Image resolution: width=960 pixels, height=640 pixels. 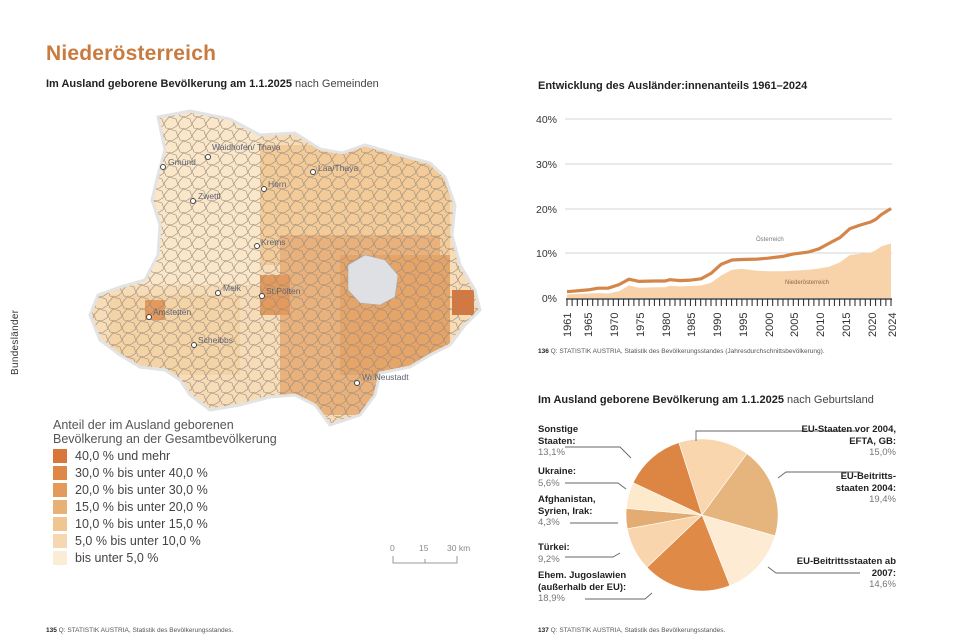 What do you see at coordinates (130, 540) in the screenshot?
I see `legend-item: 5,0 % bis unter 10,0 %` at bounding box center [130, 540].